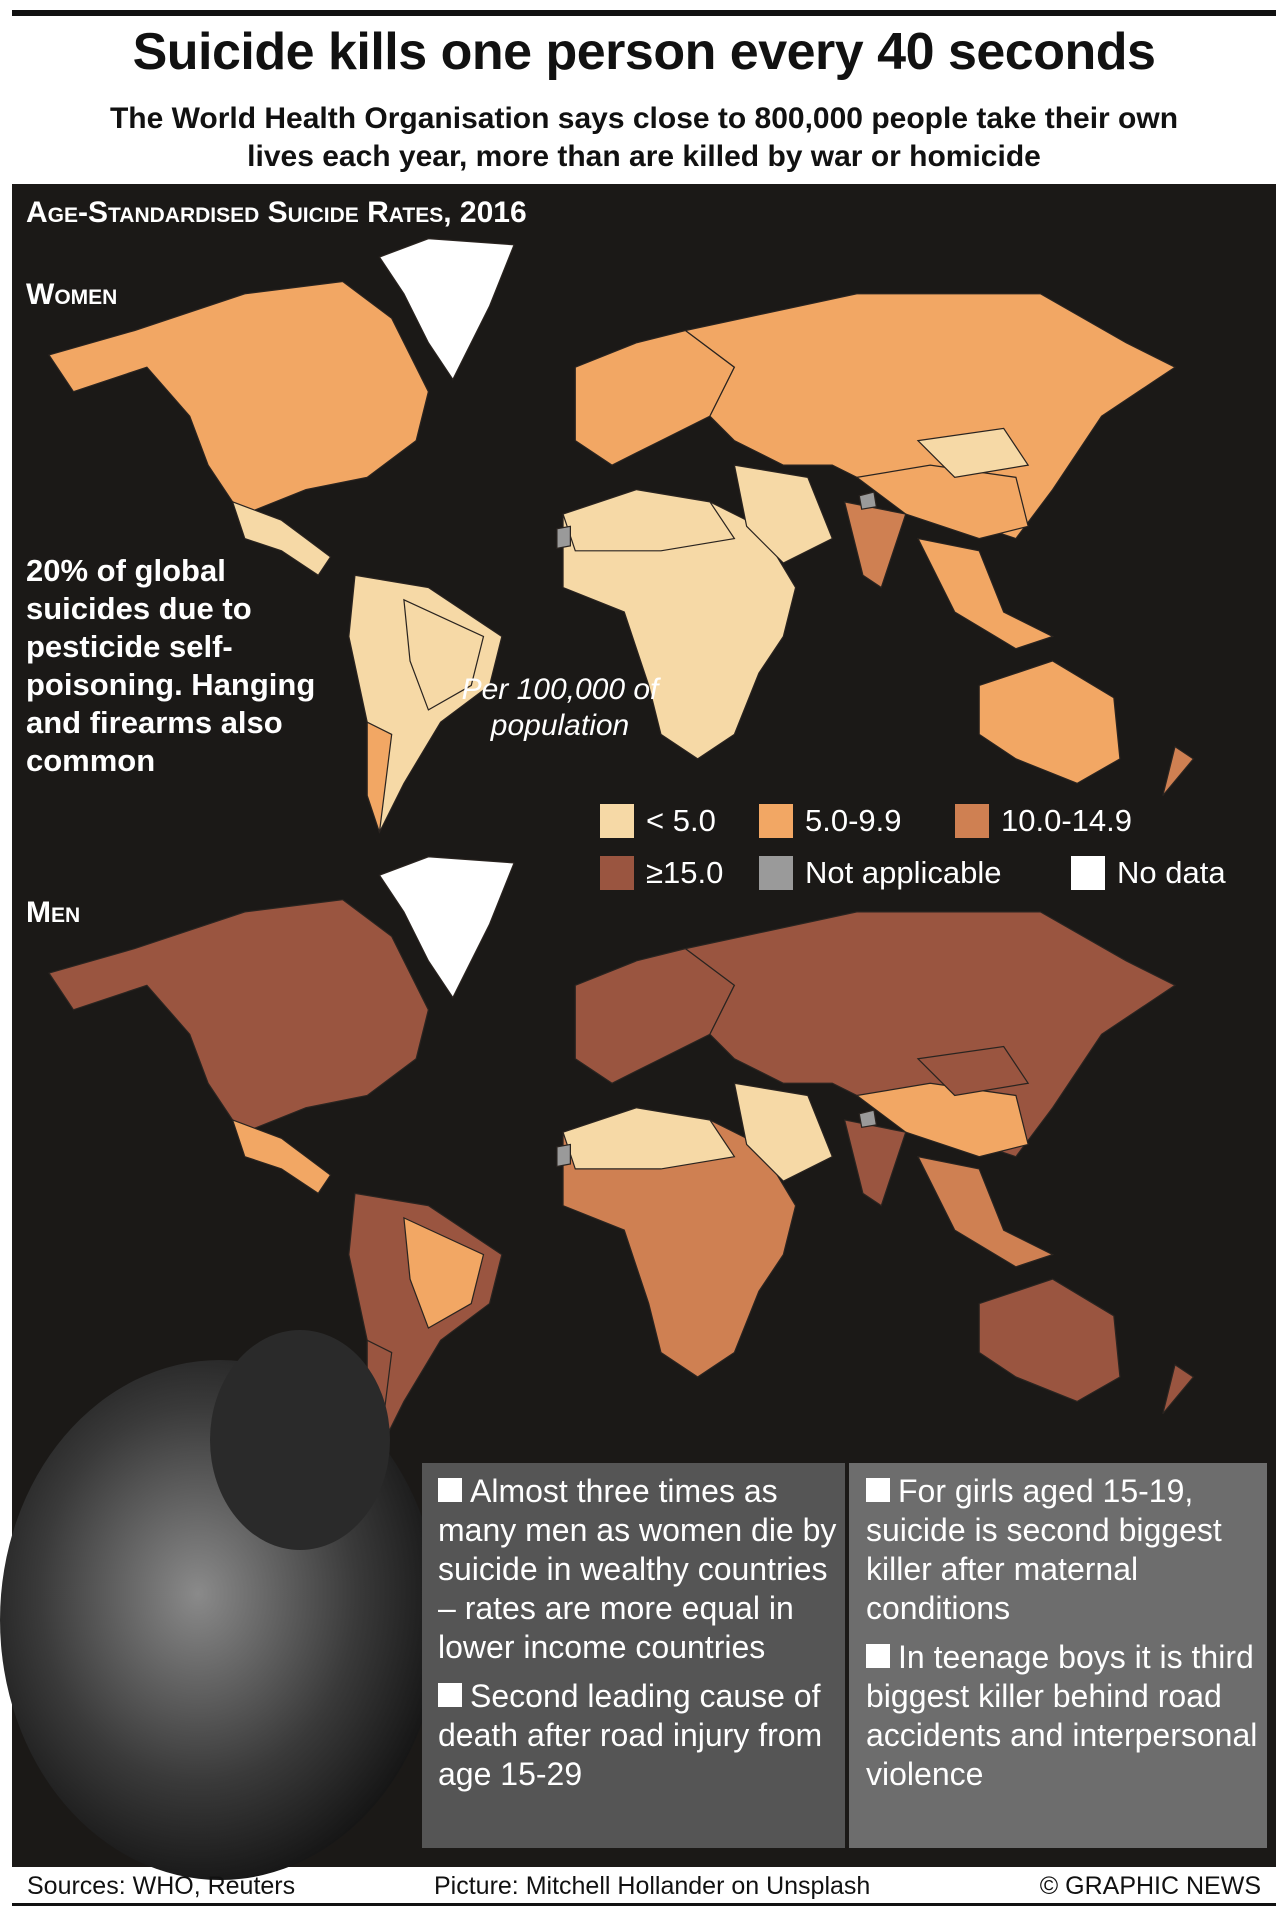  Describe the element at coordinates (53, 912) in the screenshot. I see `map-label: Men` at that location.